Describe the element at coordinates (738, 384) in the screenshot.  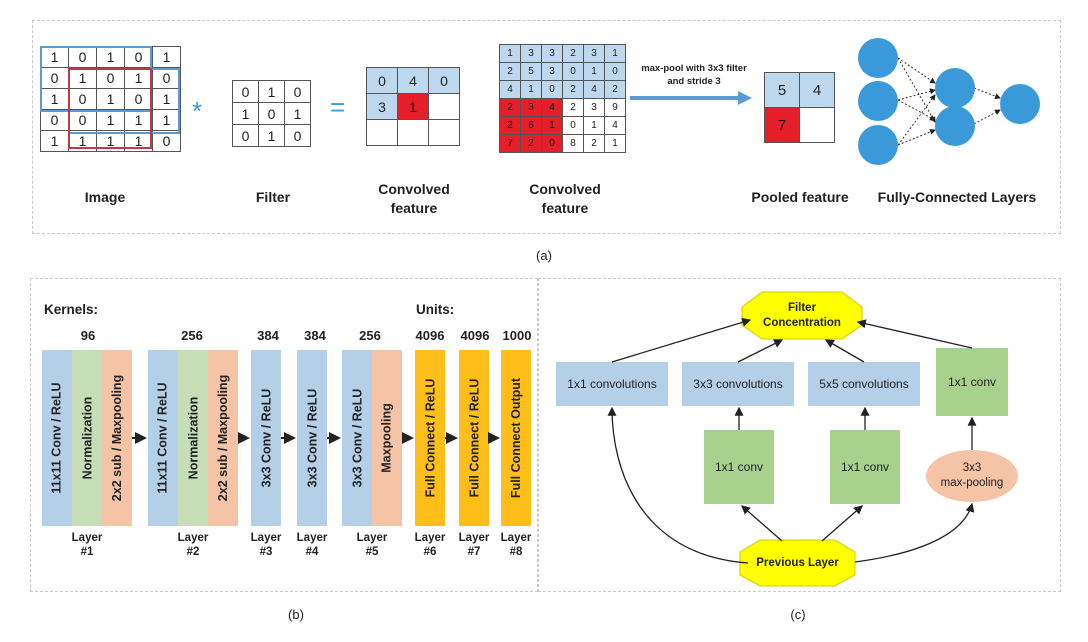
I see `conv-3x3-box: 3x3 convolutions` at that location.